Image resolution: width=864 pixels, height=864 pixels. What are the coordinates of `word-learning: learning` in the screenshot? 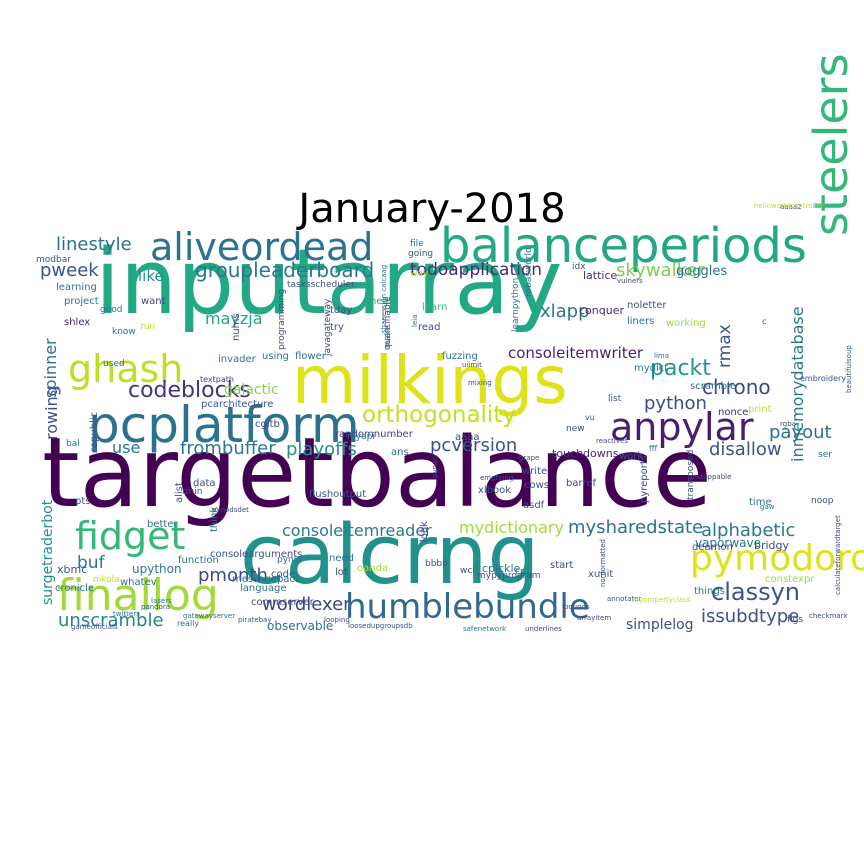 It's located at (76, 287).